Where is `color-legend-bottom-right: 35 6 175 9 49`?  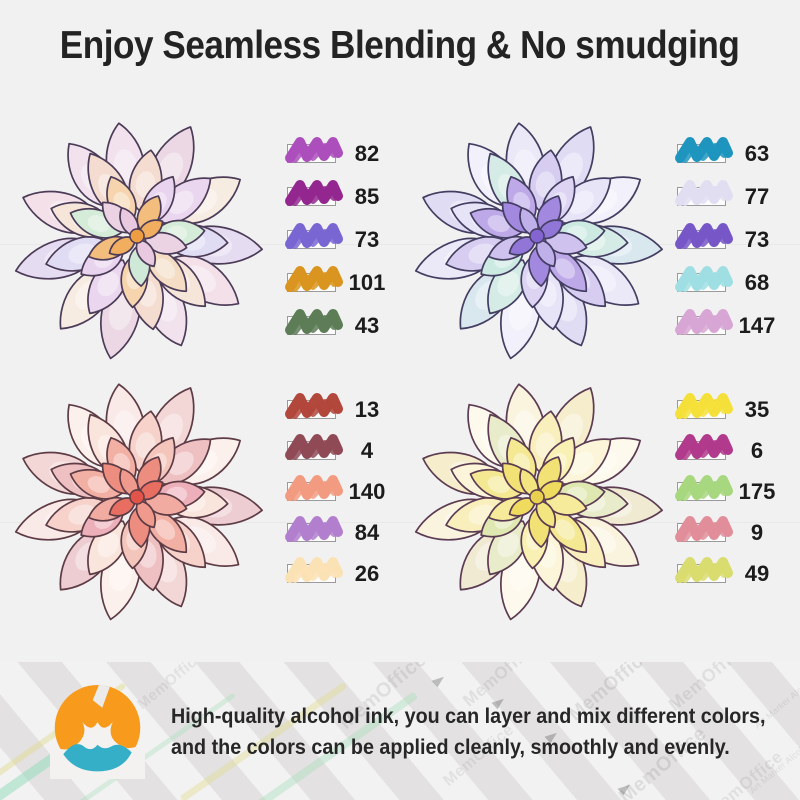
color-legend-bottom-right: 35 6 175 9 49 is located at coordinates (727, 491).